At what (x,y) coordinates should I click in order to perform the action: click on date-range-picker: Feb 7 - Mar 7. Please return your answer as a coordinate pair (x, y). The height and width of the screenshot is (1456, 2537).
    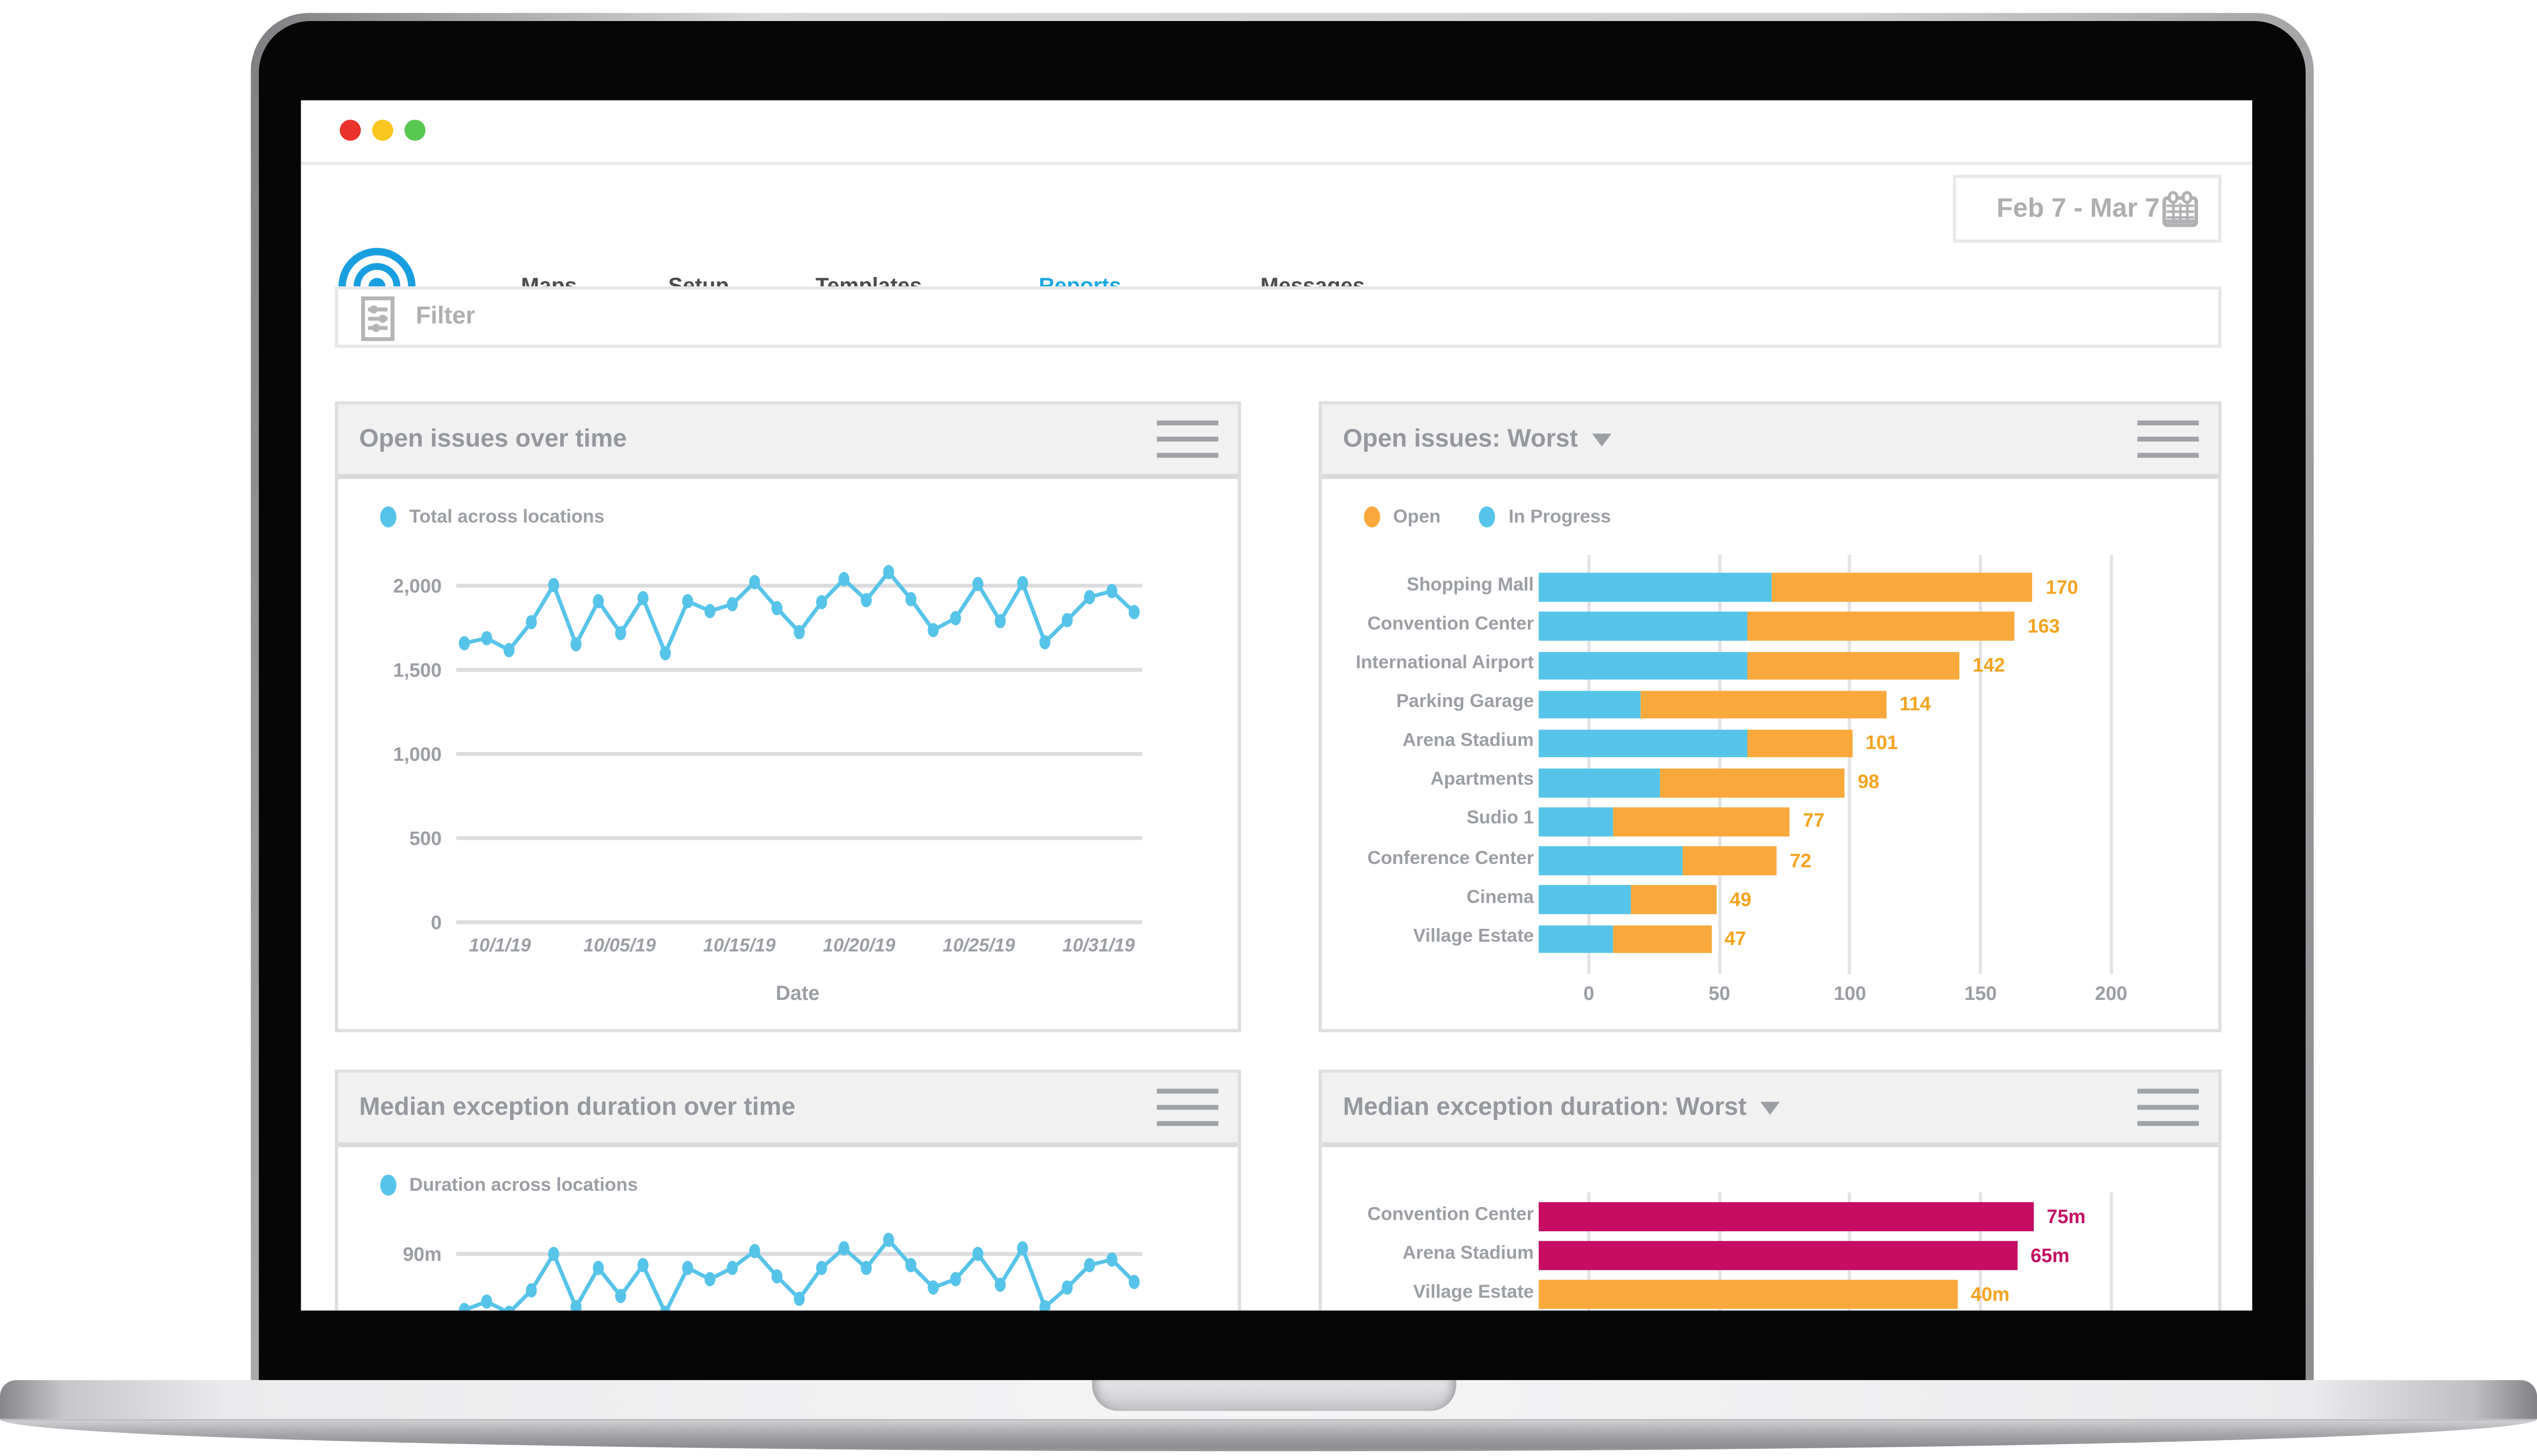
    Looking at the image, I should click on (2087, 208).